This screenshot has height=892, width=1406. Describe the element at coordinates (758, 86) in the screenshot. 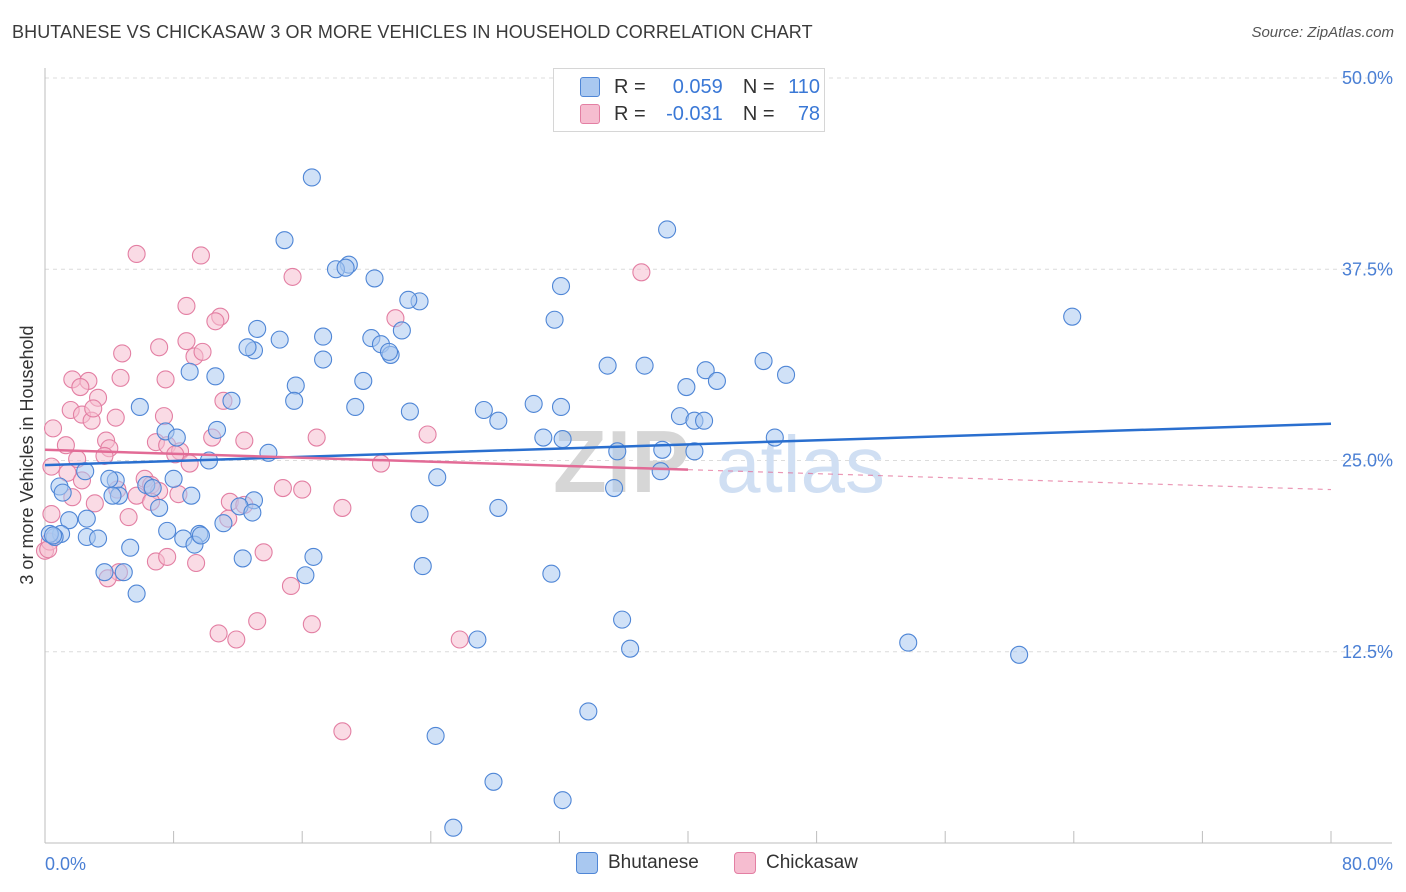

I see `legend-n-label: N =` at that location.